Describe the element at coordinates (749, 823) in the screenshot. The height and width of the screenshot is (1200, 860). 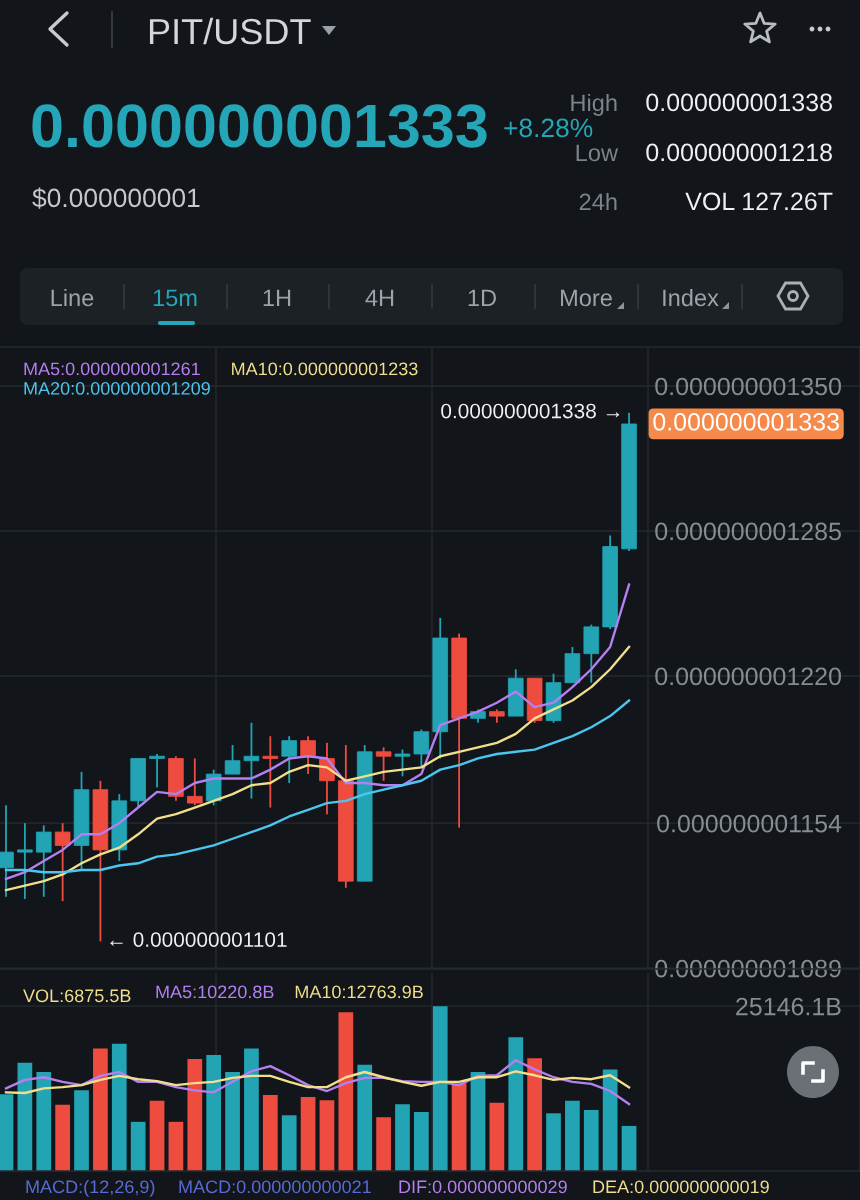
I see `y-tick-label: 0.000000001154` at that location.